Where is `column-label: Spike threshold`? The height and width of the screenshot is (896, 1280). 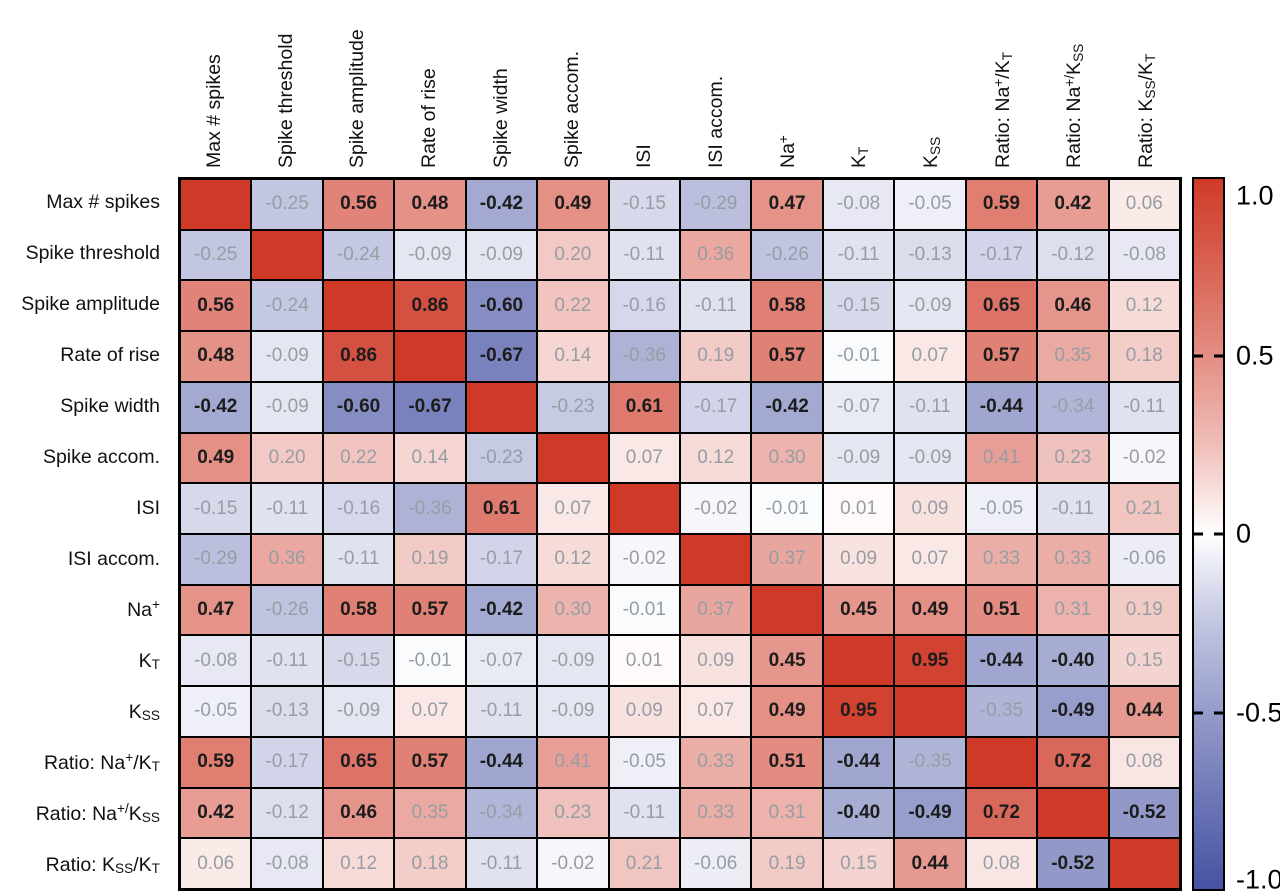 column-label: Spike threshold is located at coordinates (285, 100).